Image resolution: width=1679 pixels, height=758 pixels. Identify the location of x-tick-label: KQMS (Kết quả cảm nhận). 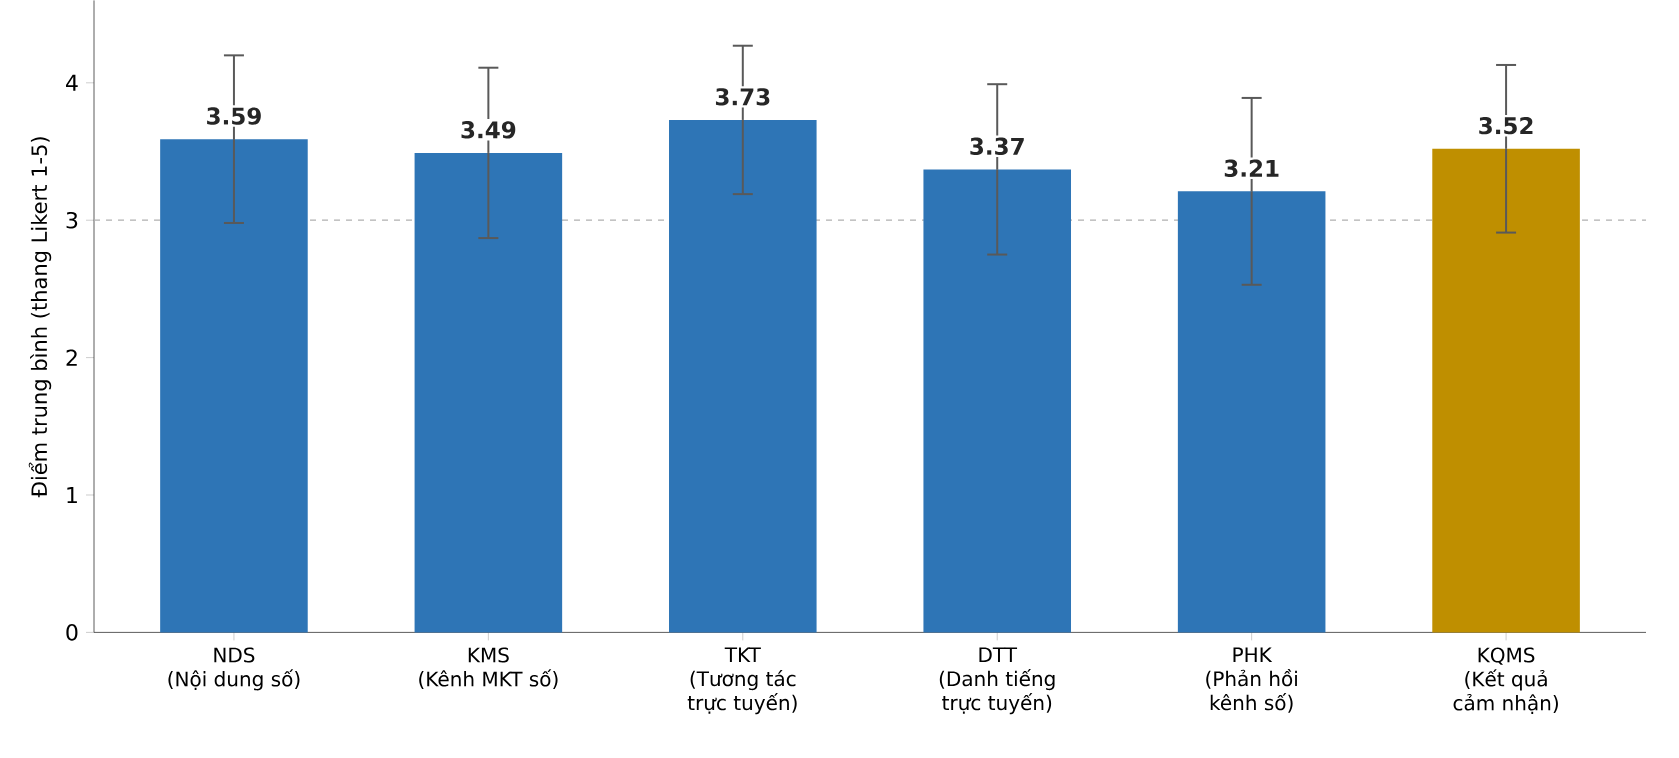
(1505, 680).